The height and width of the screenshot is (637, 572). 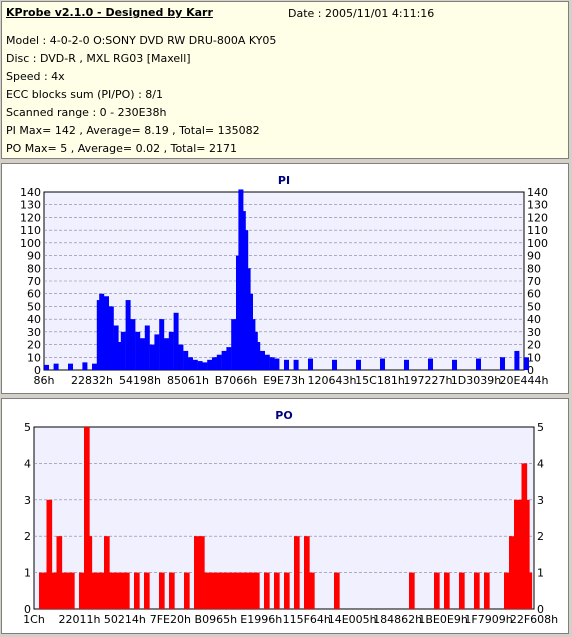 What do you see at coordinates (34, 281) in the screenshot?
I see `pi-y-tick-left: 70` at bounding box center [34, 281].